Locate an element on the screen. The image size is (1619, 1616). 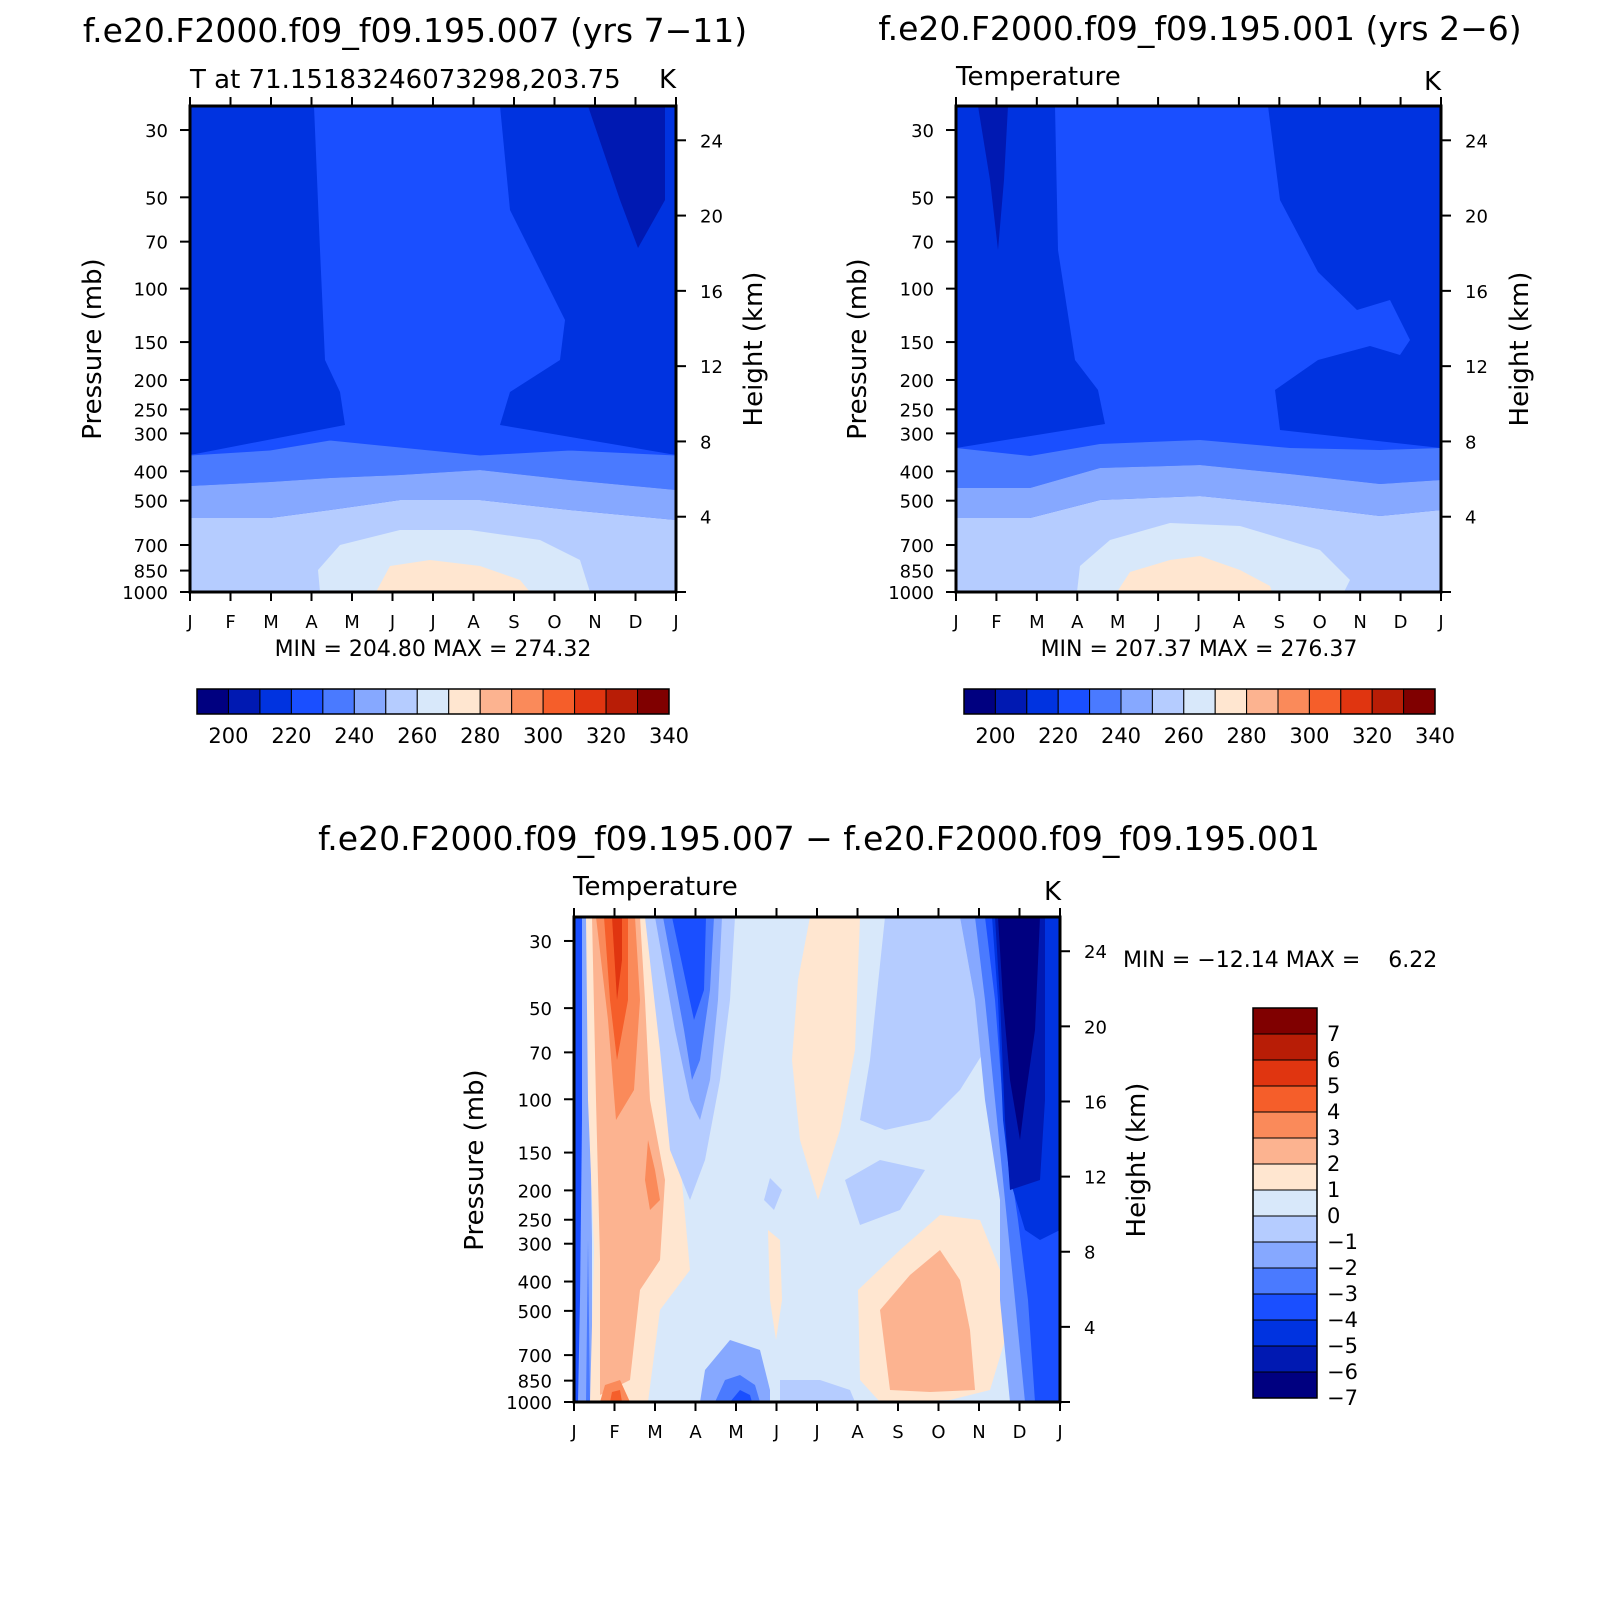
y-tick-label: 70 is located at coordinates (922, 243).